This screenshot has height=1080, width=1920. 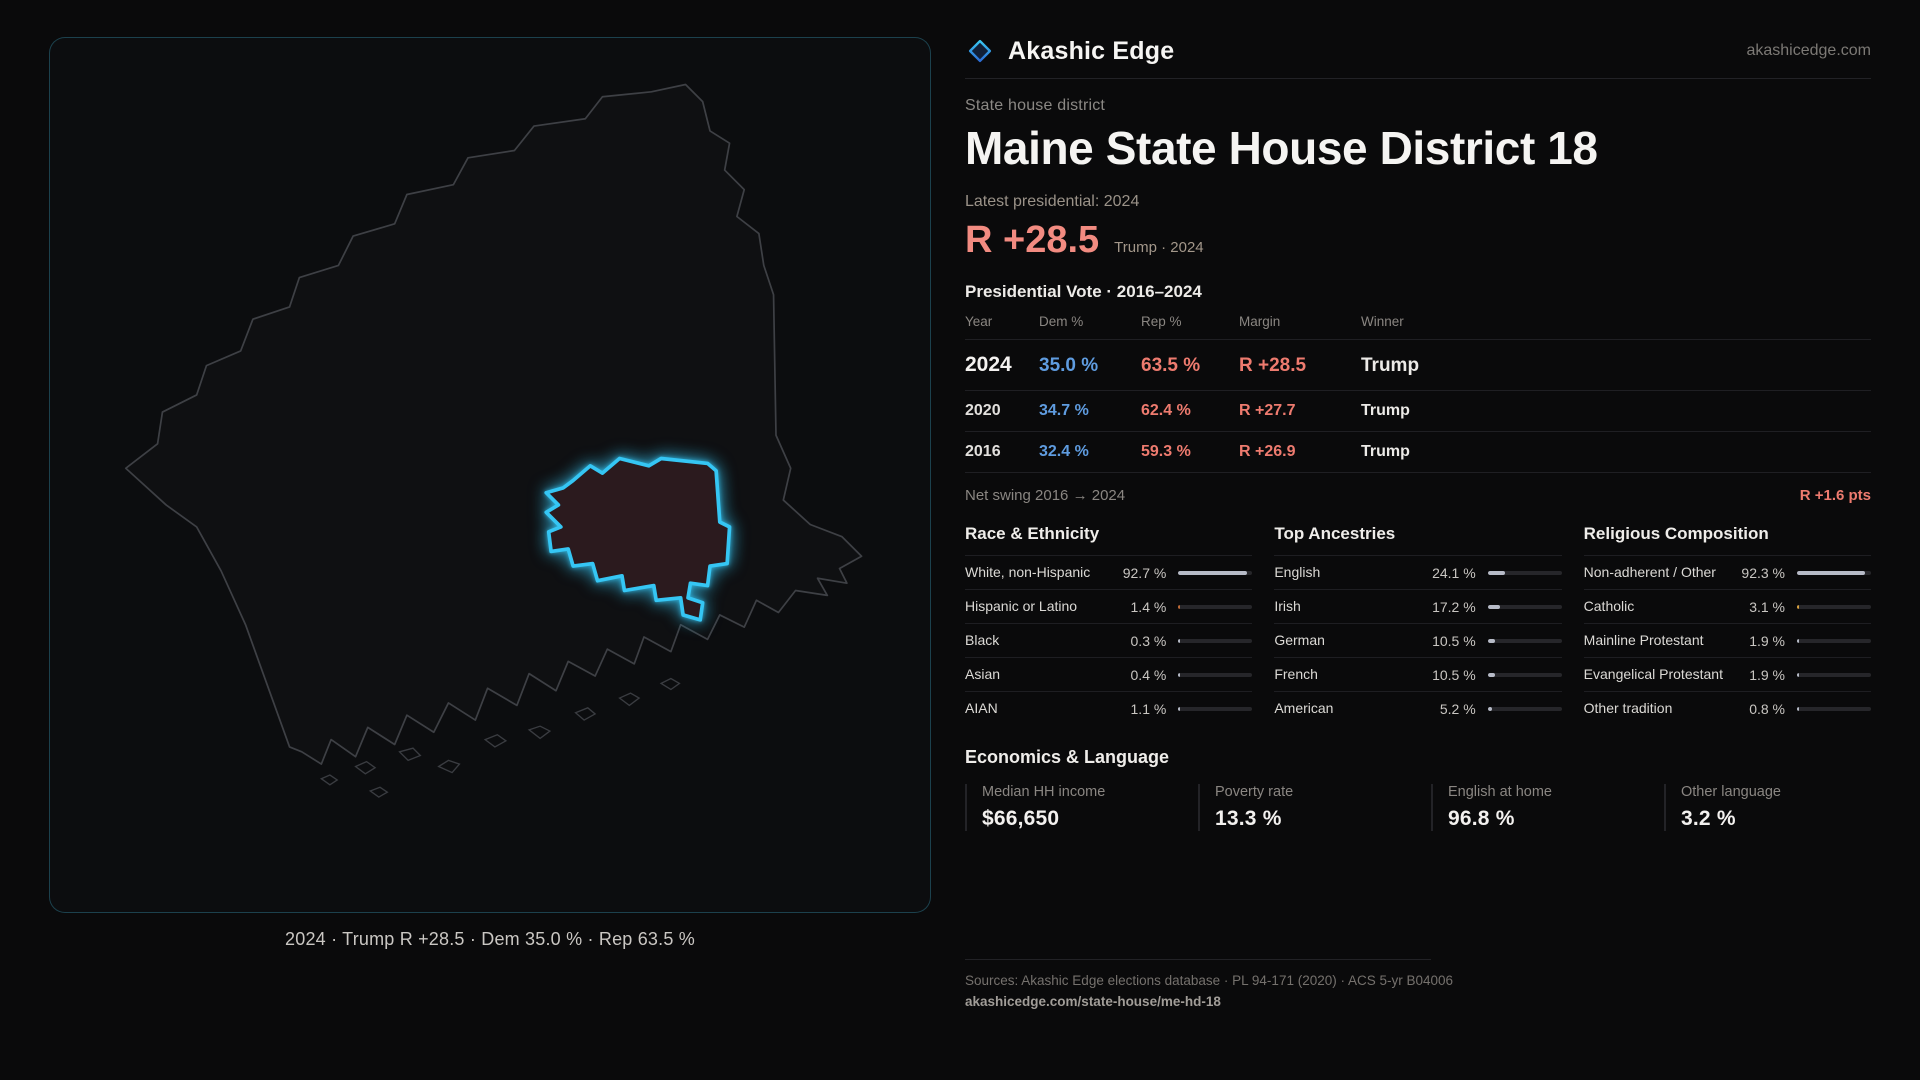 What do you see at coordinates (1045, 495) in the screenshot?
I see `net-swing-label: Net swing 2016 → 2024` at bounding box center [1045, 495].